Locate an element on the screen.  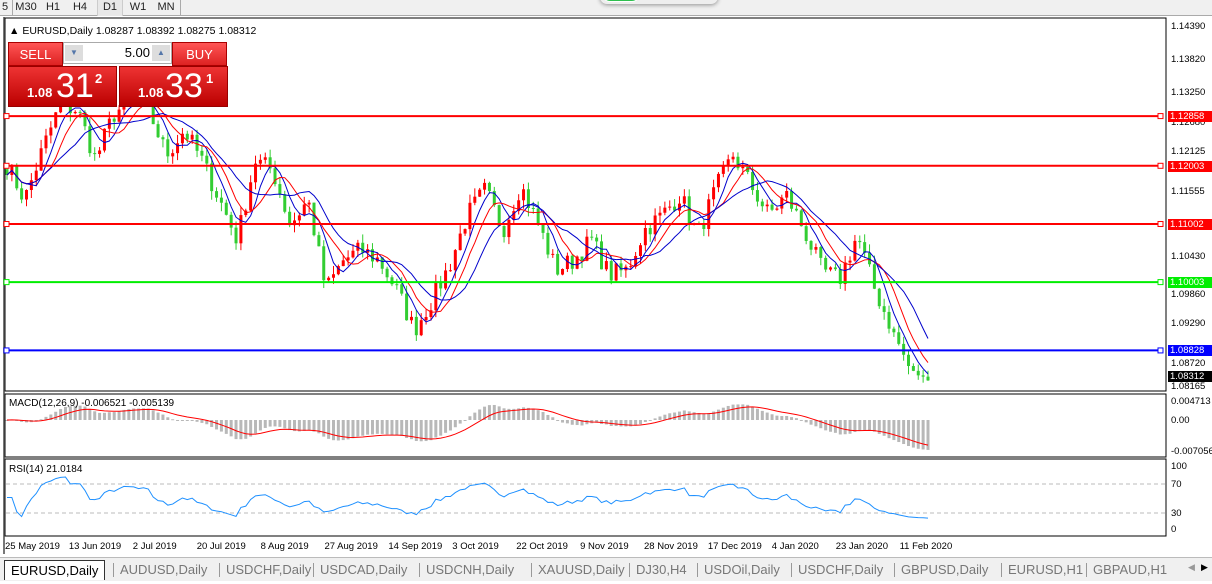
sell-price-button: 1.08 31 2 is located at coordinates (62, 86).